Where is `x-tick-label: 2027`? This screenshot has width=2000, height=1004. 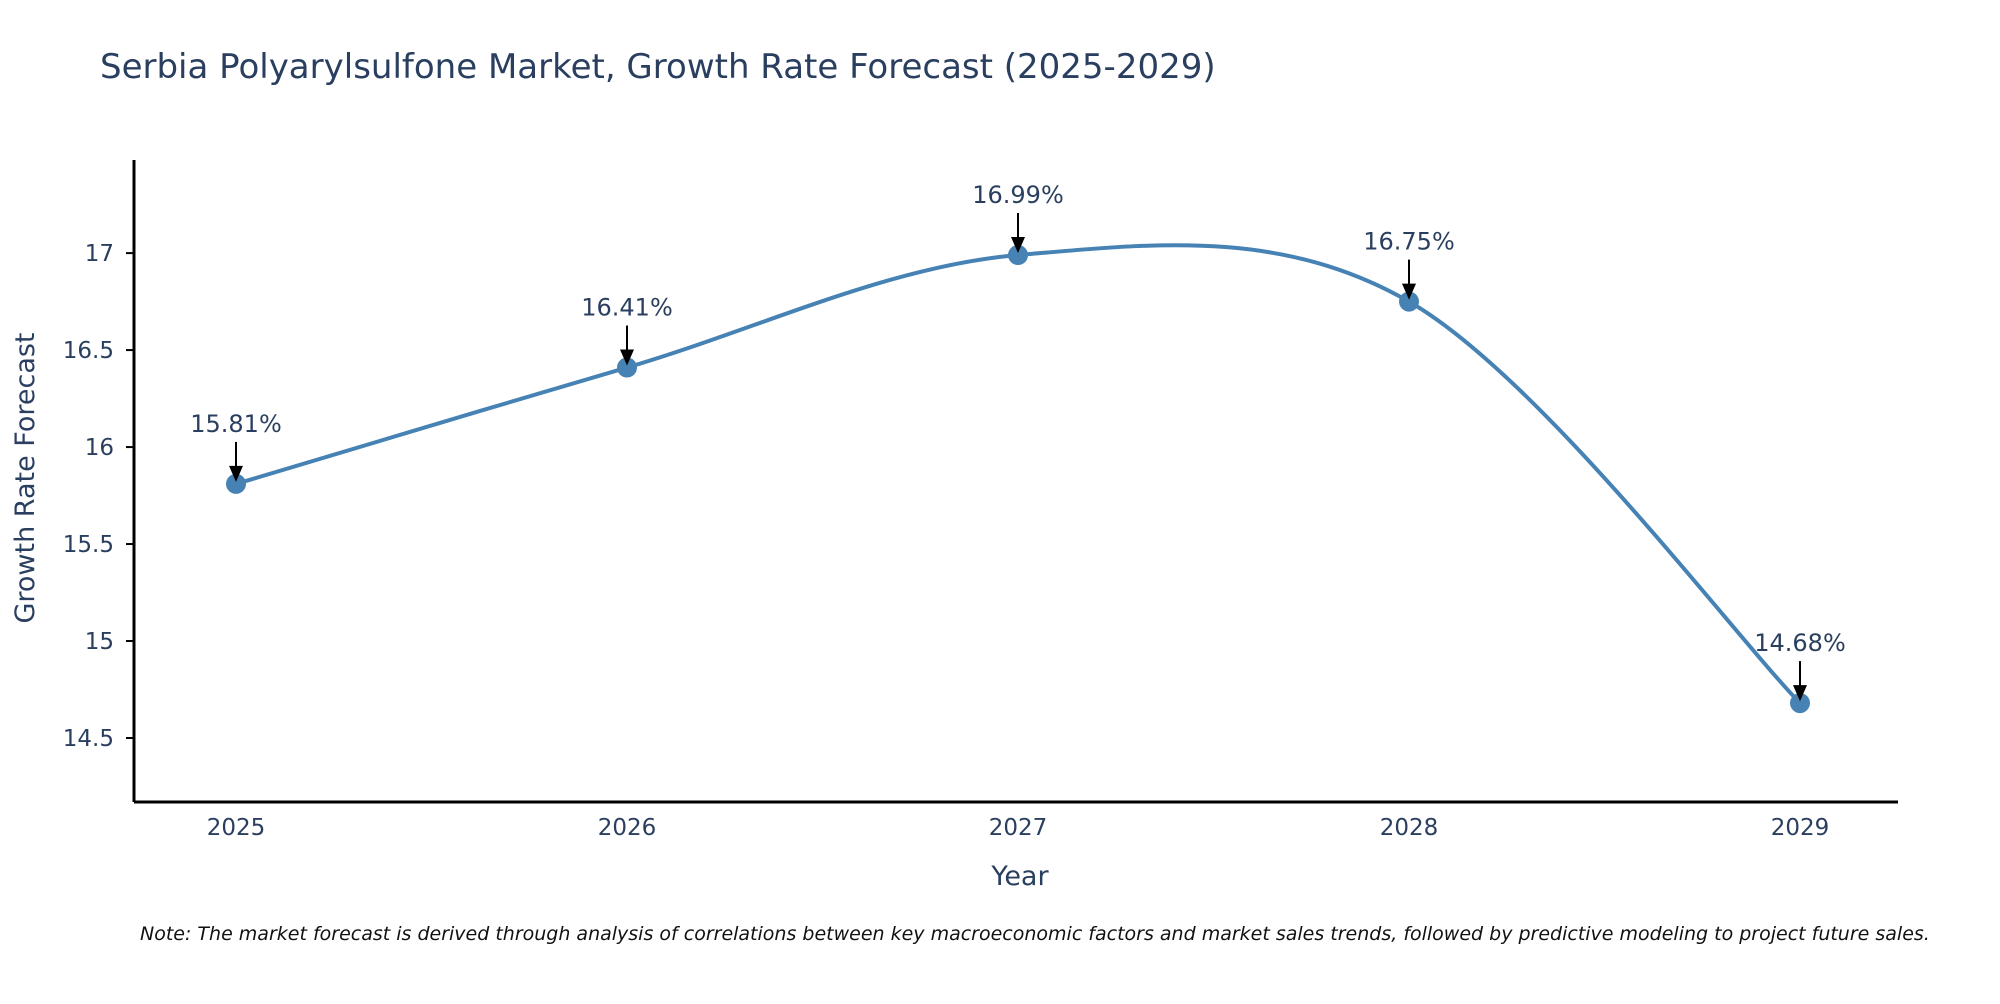
x-tick-label: 2027 is located at coordinates (1018, 828).